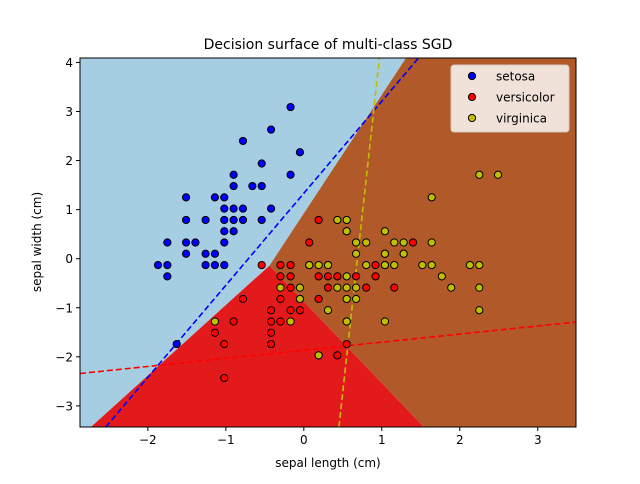 The height and width of the screenshot is (484, 640). I want to click on x-tick-label: −1, so click(226, 440).